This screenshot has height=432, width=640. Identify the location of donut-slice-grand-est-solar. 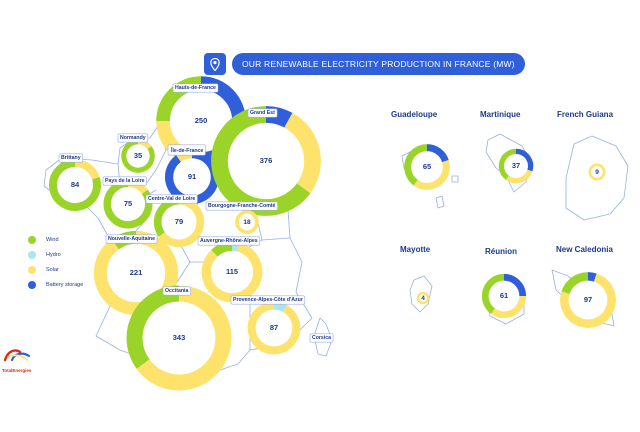
(302, 153).